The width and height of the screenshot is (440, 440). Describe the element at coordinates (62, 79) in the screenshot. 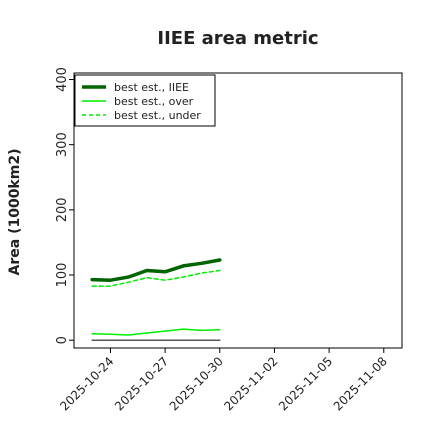

I see `y-tick-label: 400` at that location.